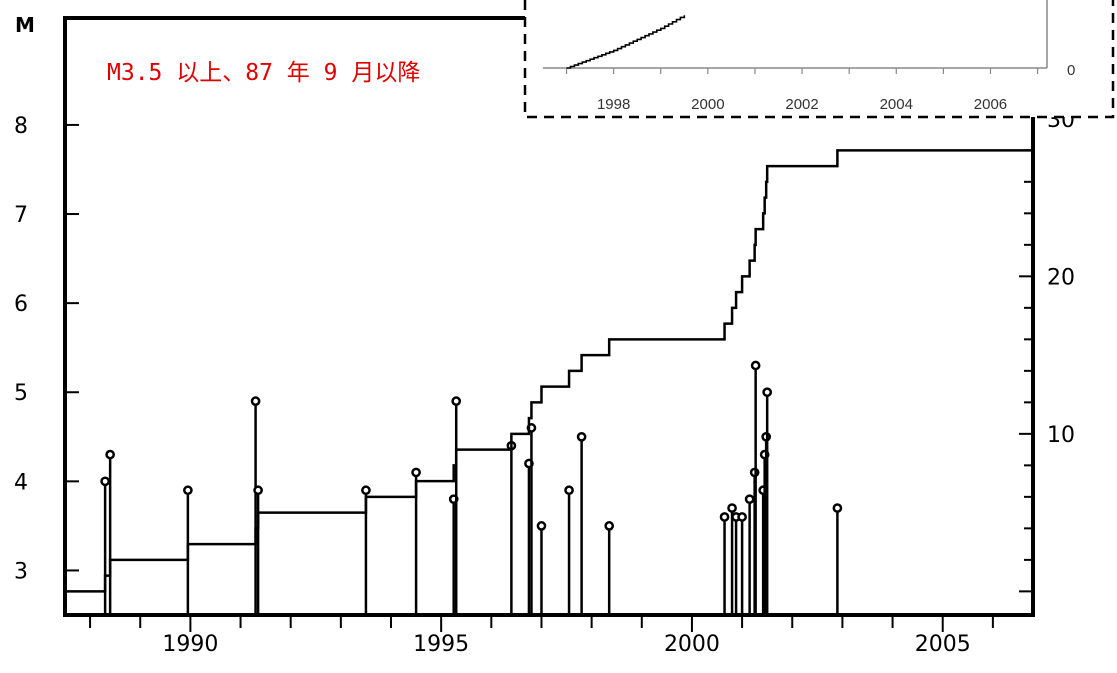 This screenshot has width=1117, height=673. Describe the element at coordinates (943, 644) in the screenshot. I see `x-tick-label: 2005` at that location.